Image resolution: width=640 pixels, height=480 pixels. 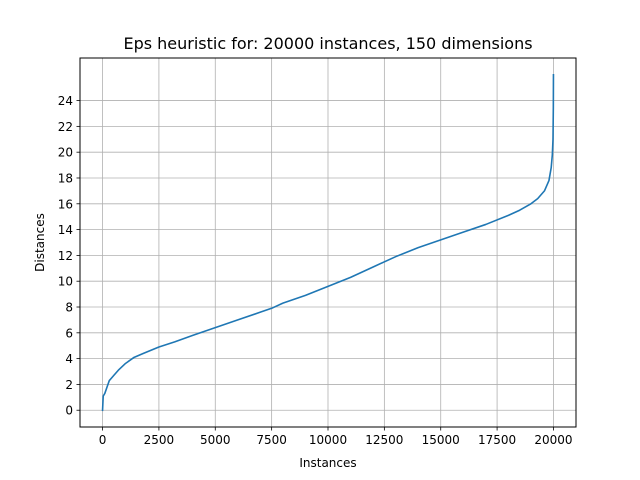 I want to click on x-tick-label: 2500, so click(x=159, y=440).